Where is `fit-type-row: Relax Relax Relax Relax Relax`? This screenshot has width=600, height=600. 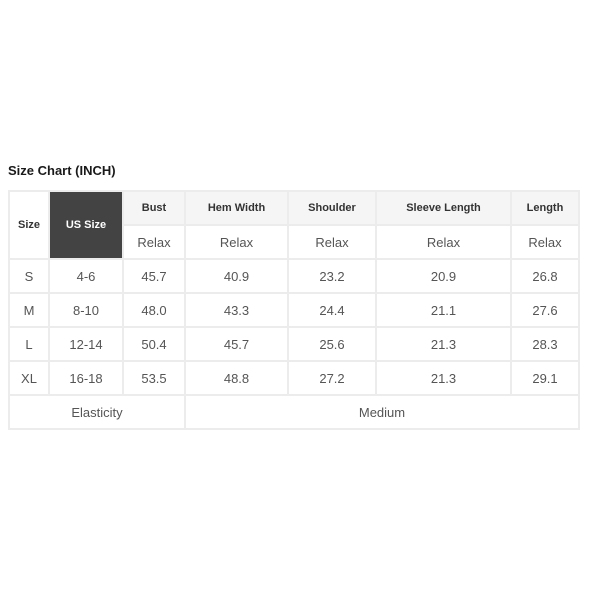
fit-type-row: Relax Relax Relax Relax Relax is located at coordinates (294, 242).